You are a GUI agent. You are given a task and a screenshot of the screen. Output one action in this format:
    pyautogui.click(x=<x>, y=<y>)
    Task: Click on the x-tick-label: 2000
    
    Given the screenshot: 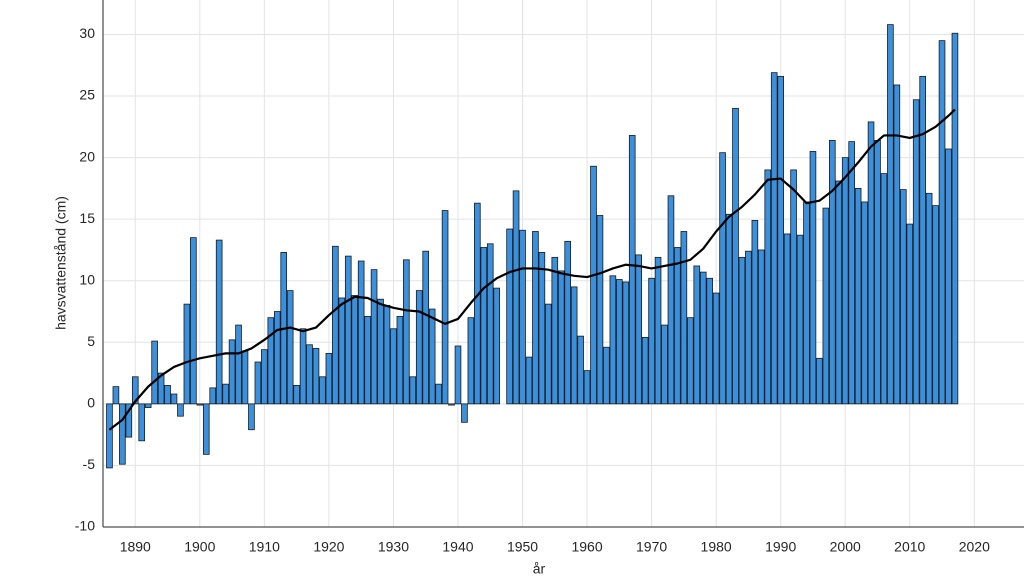 What is the action you would take?
    pyautogui.click(x=845, y=547)
    